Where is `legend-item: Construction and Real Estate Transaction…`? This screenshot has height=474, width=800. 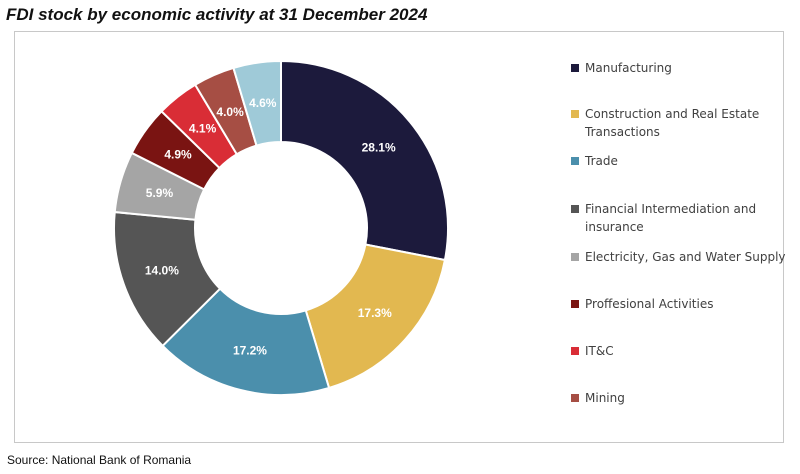 legend-item: Construction and Real Estate Transaction… is located at coordinates (681, 123).